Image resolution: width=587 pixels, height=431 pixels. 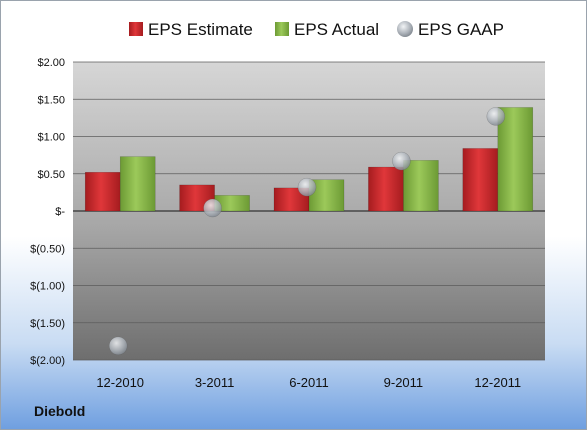 What do you see at coordinates (136, 29) in the screenshot?
I see `legend-swatch-estimate` at bounding box center [136, 29].